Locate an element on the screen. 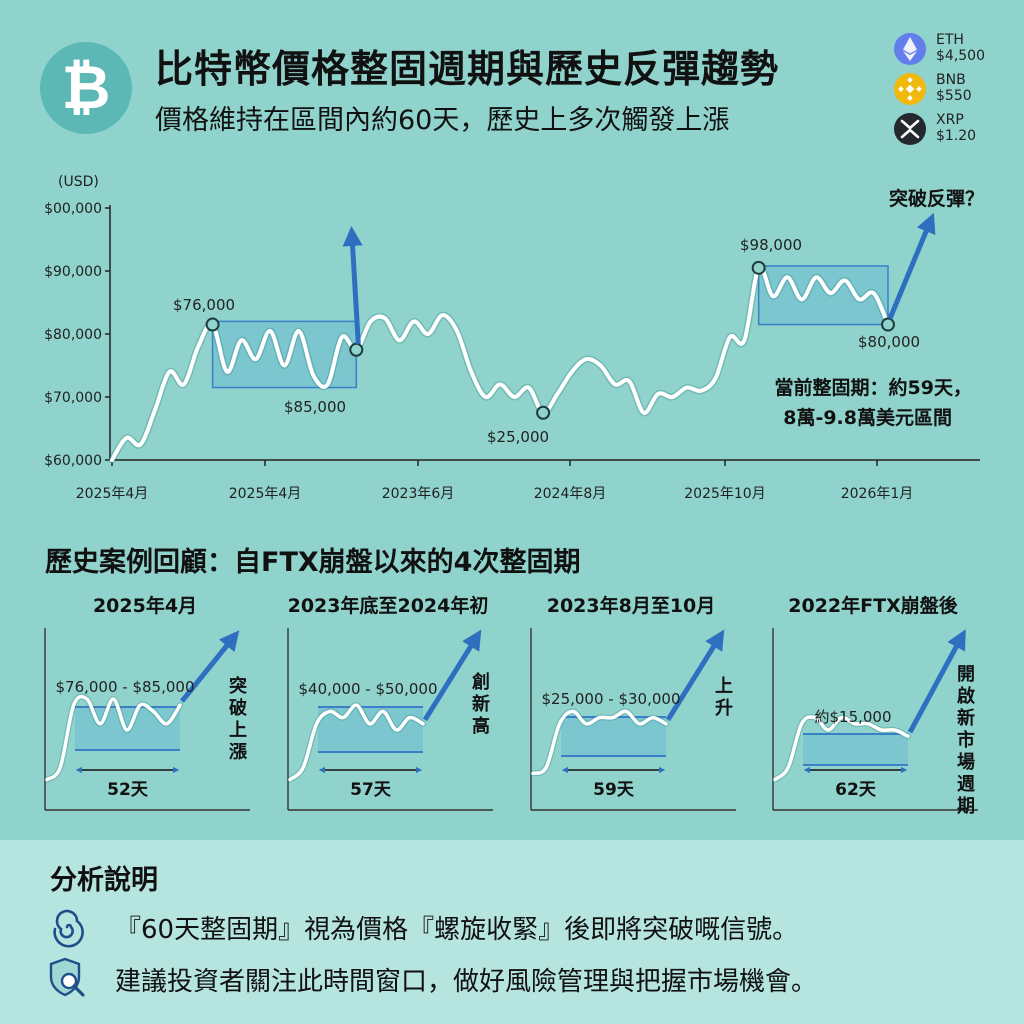 This screenshot has height=1024, width=1024. case-2025-apr: 2025年4月 $76,000 - $85,000 52天 突破上漲 is located at coordinates (147, 702).